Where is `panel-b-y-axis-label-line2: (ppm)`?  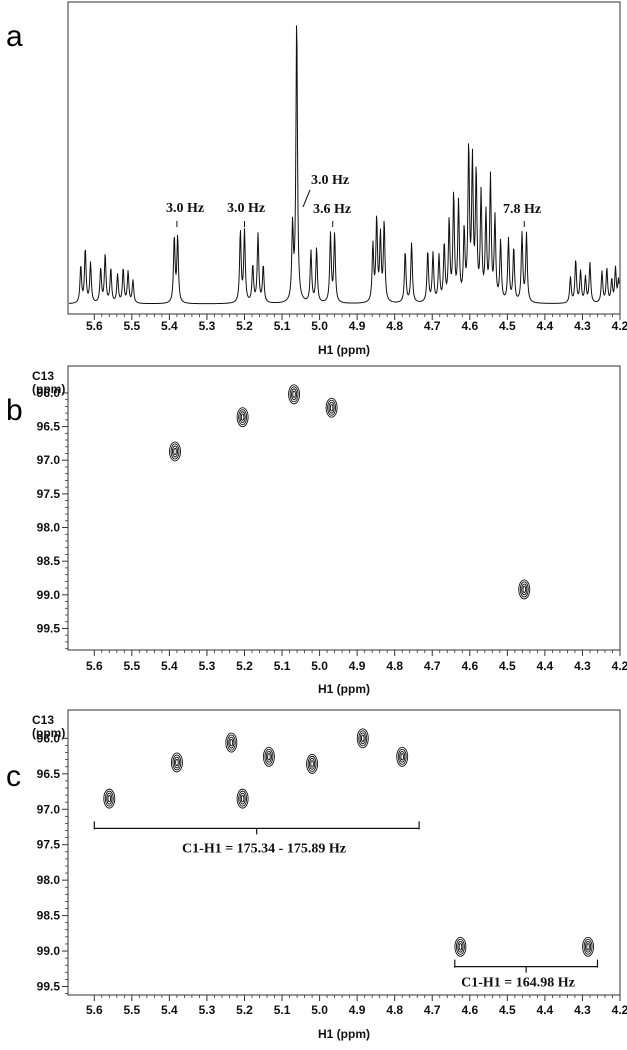 panel-b-y-axis-label-line2: (ppm) is located at coordinates (48, 389).